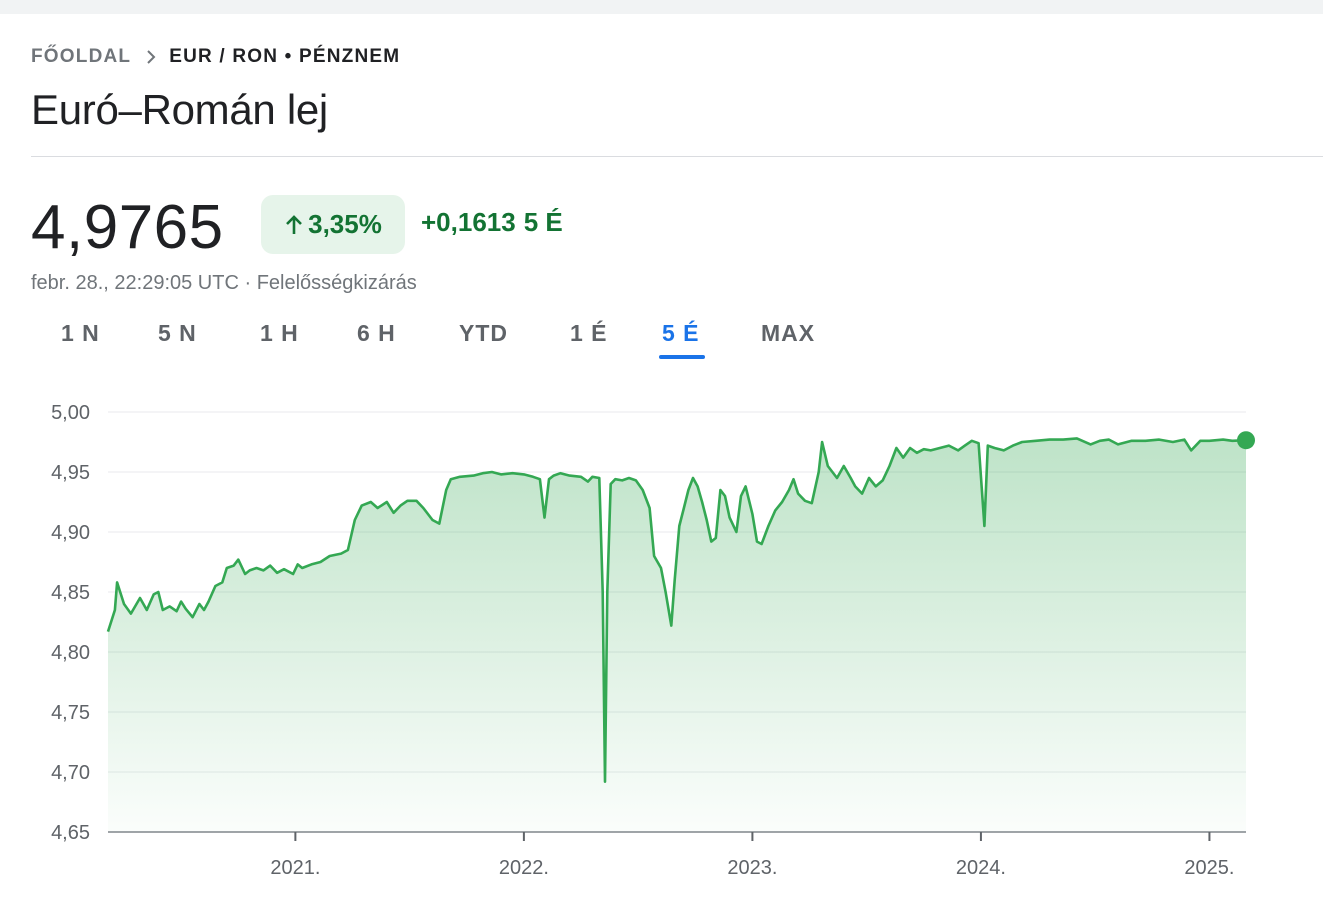 The width and height of the screenshot is (1323, 916). Describe the element at coordinates (144, 283) in the screenshot. I see `timestamp-text: febr. 28., 22:29:05 UTC ·` at that location.